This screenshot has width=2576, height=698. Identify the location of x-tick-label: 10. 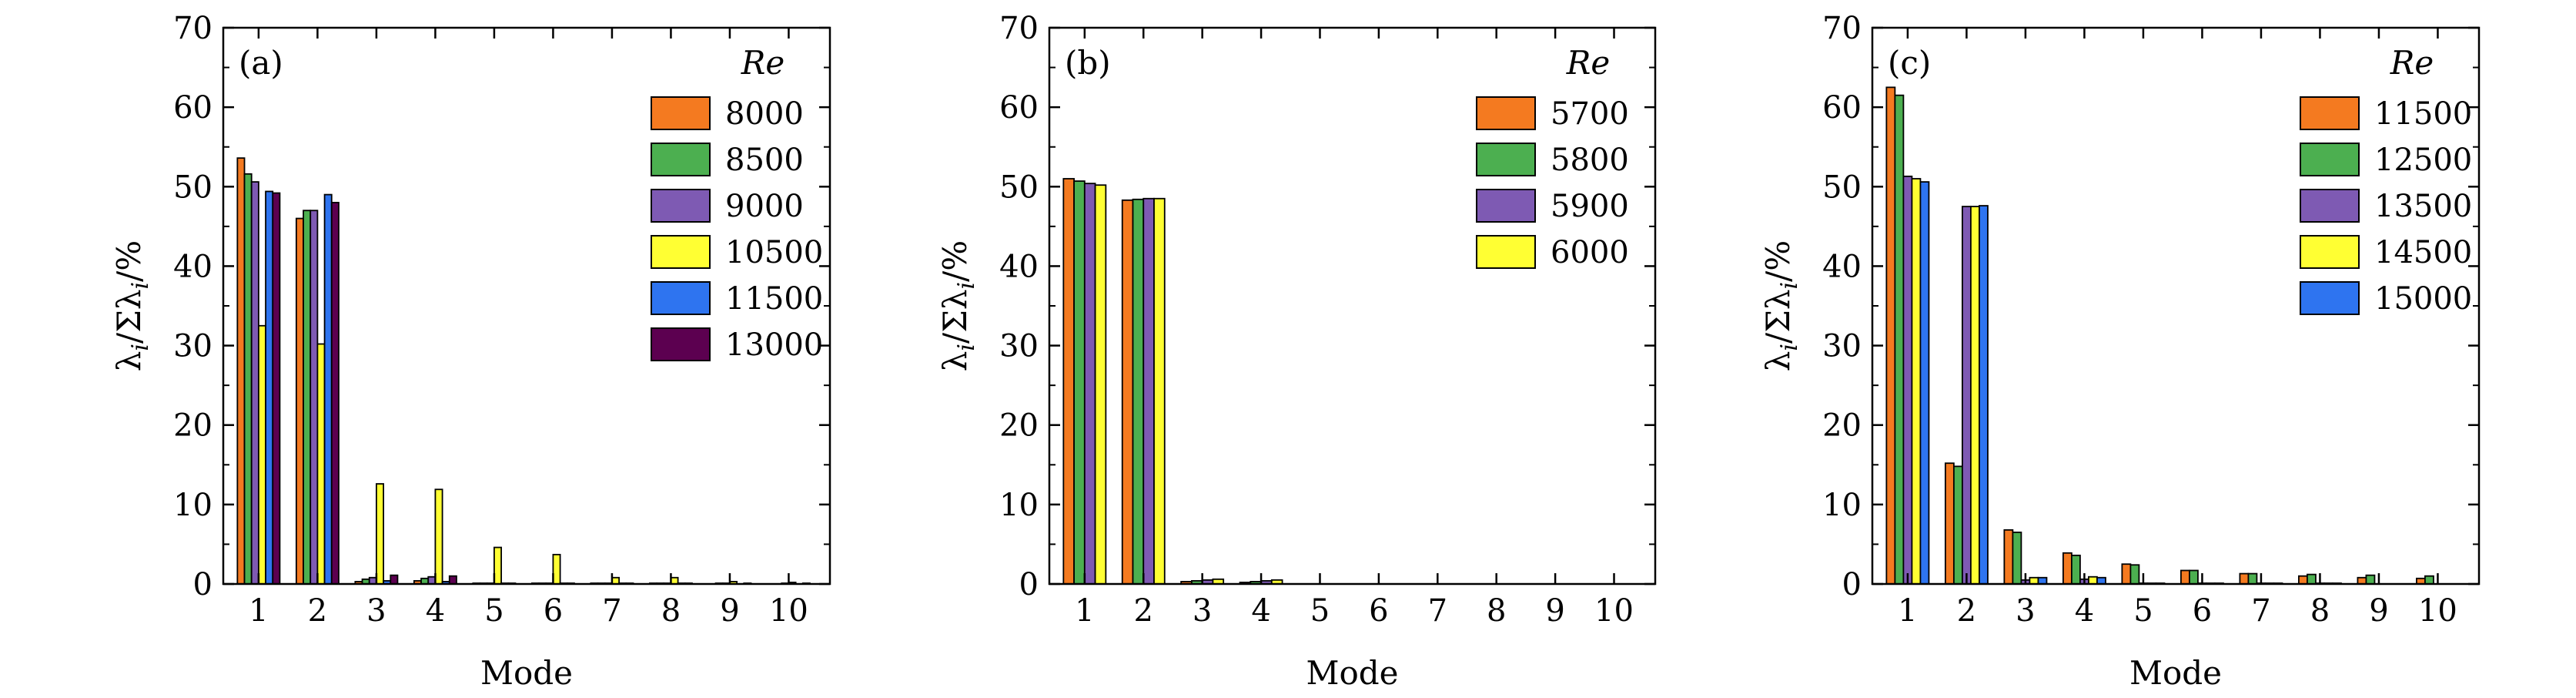
(788, 611).